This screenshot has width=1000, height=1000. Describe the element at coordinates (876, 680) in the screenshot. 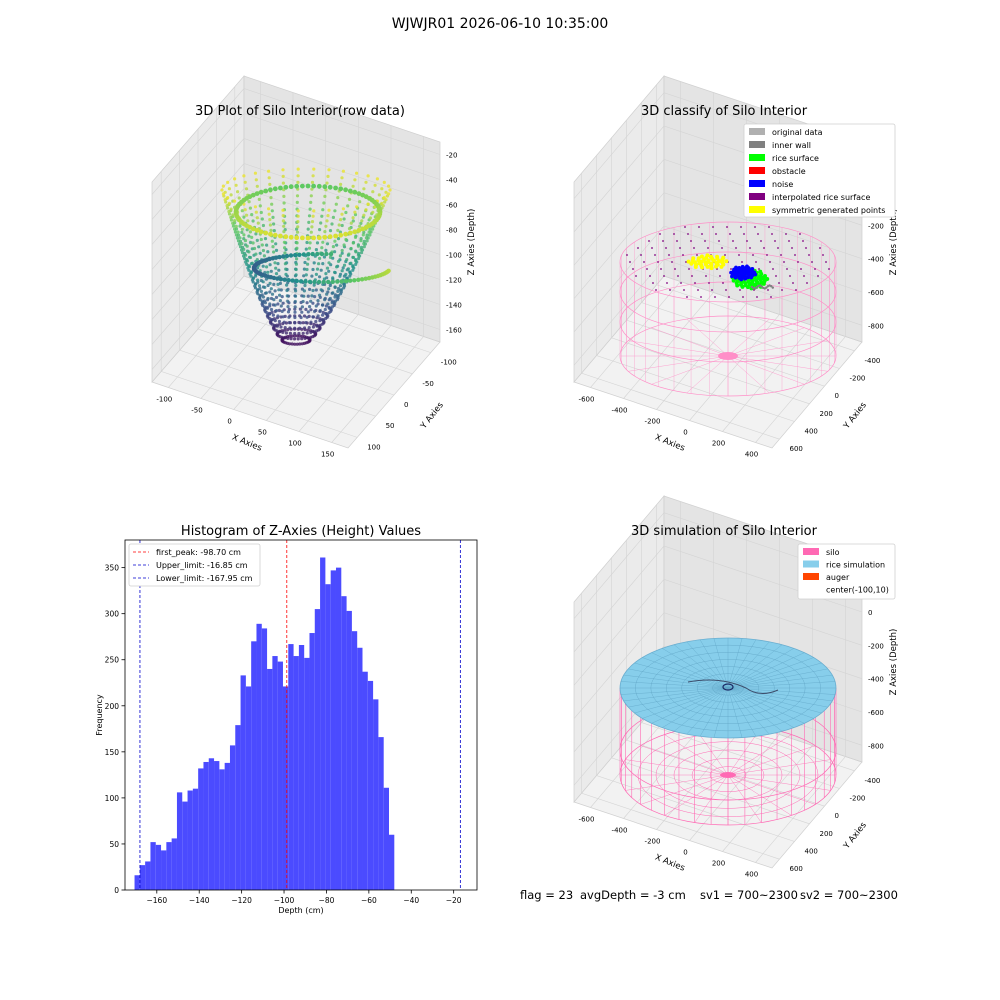

I see `sim-ztick-label: -400` at that location.